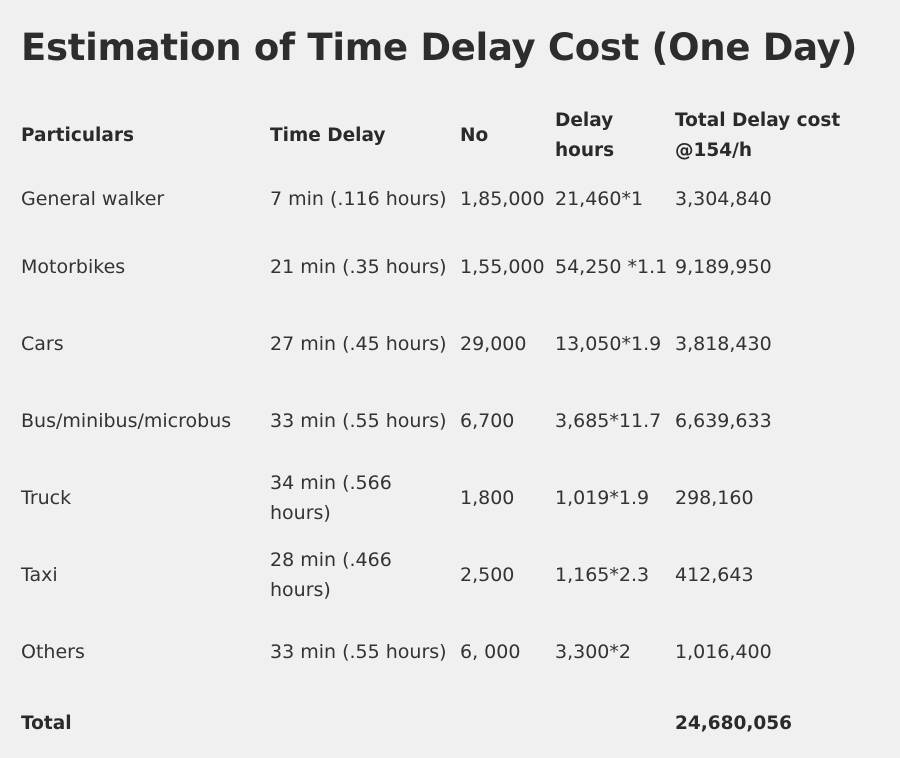 The image size is (900, 758). Describe the element at coordinates (611, 266) in the screenshot. I see `cell-delay-hours: 54,250 *1.1` at that location.